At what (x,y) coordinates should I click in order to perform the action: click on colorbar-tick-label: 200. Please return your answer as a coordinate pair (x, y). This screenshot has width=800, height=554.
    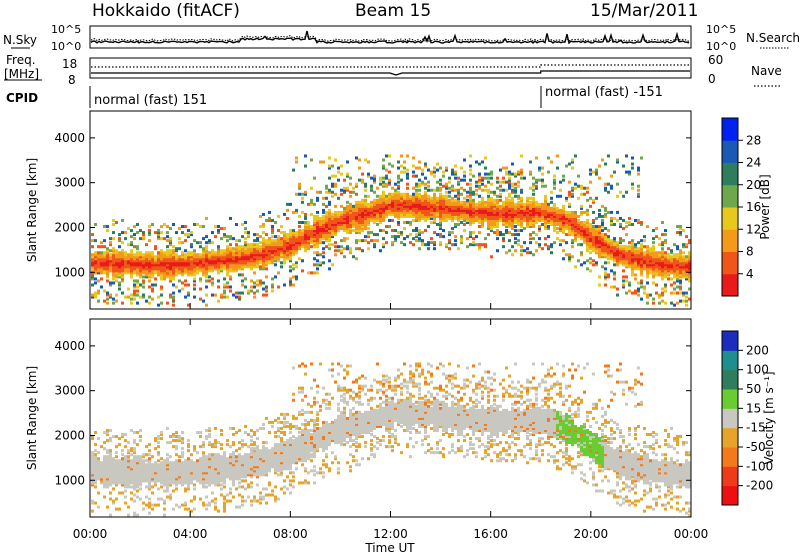
    Looking at the image, I should click on (757, 350).